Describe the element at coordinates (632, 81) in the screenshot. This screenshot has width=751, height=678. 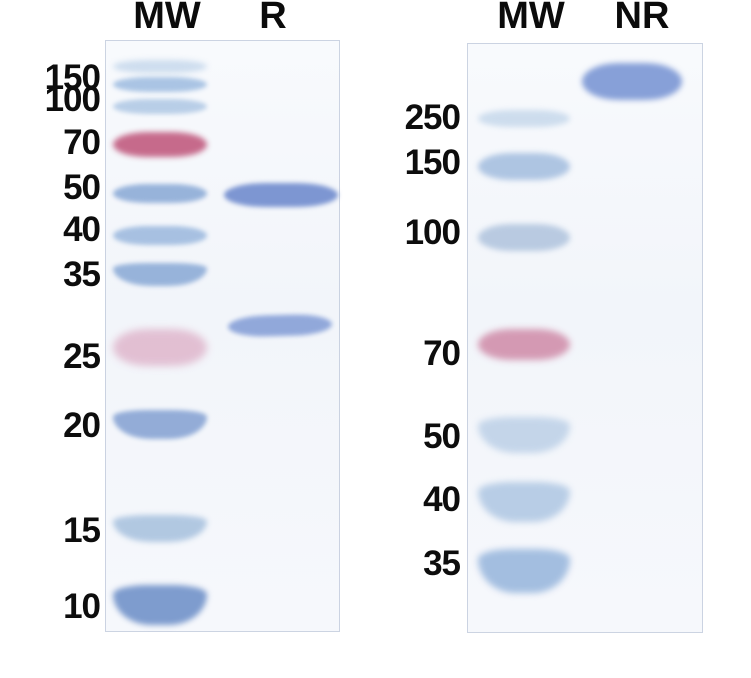
I see `sample-nr-band` at that location.